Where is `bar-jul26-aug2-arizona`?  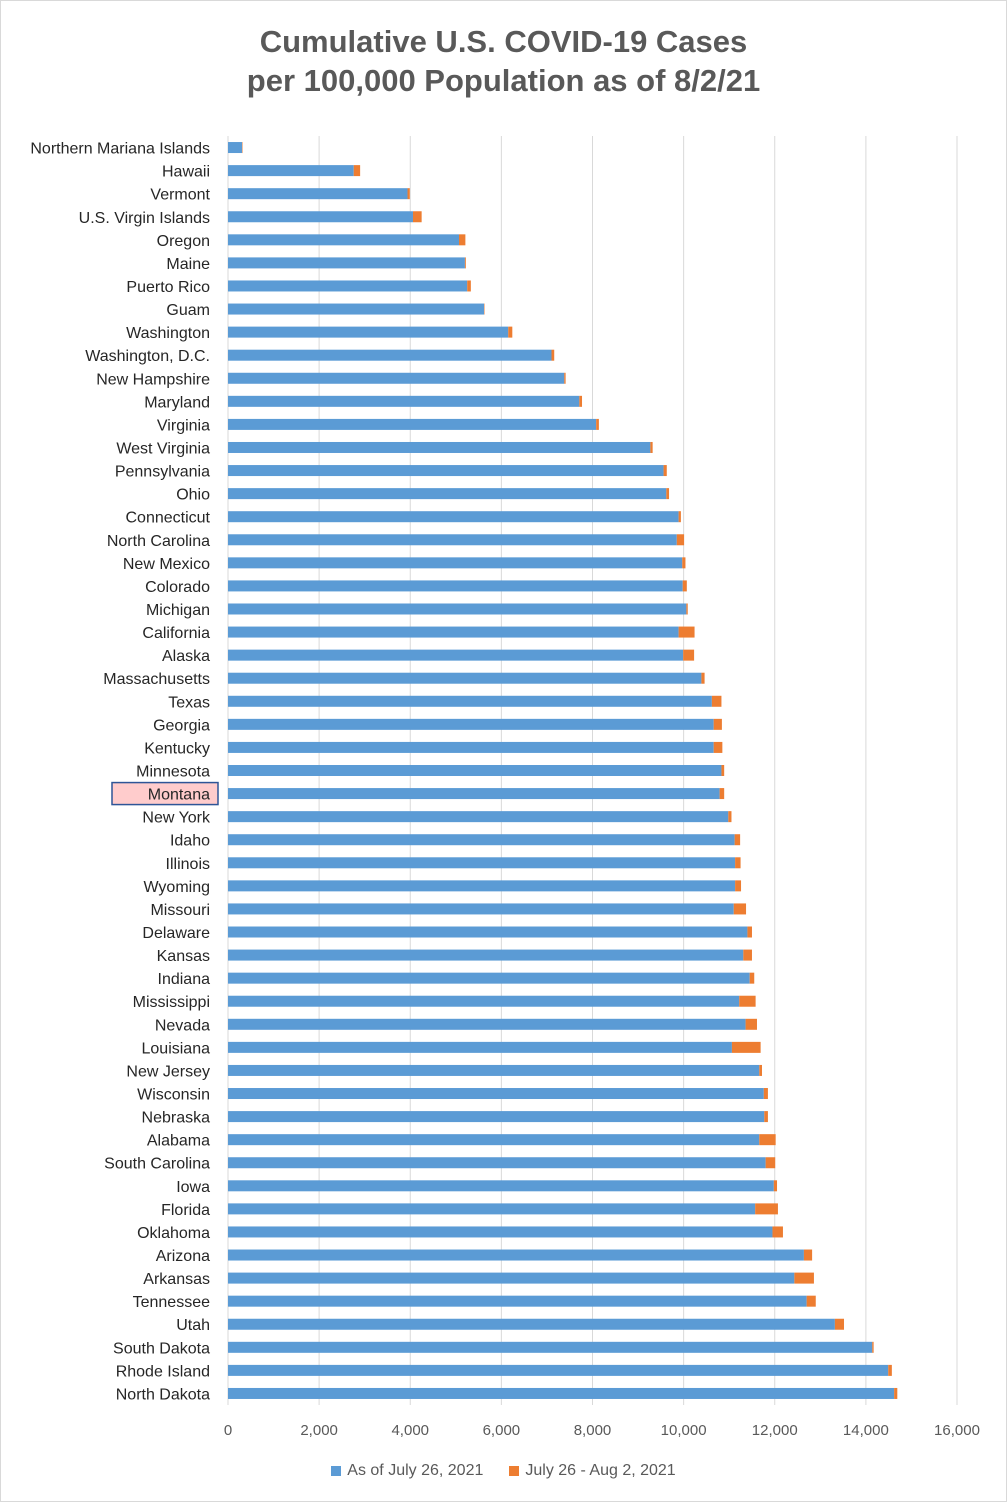
bar-jul26-aug2-arizona is located at coordinates (808, 1255).